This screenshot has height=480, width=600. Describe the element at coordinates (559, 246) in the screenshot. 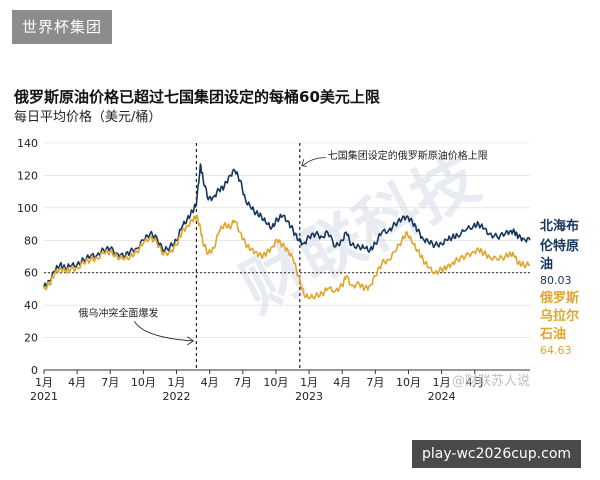

I see `series-label-brent-2: 伦特原` at that location.